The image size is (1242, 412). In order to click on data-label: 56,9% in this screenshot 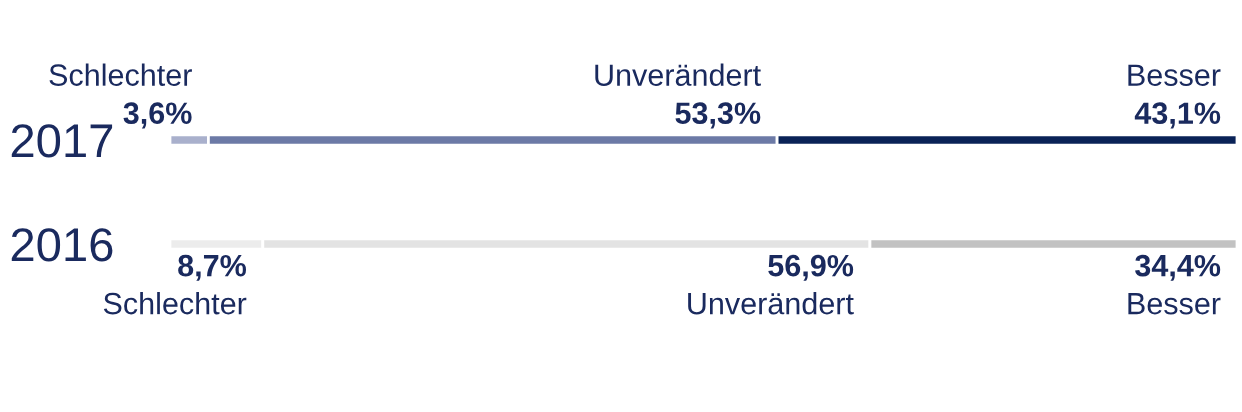, I will do `click(811, 267)`.